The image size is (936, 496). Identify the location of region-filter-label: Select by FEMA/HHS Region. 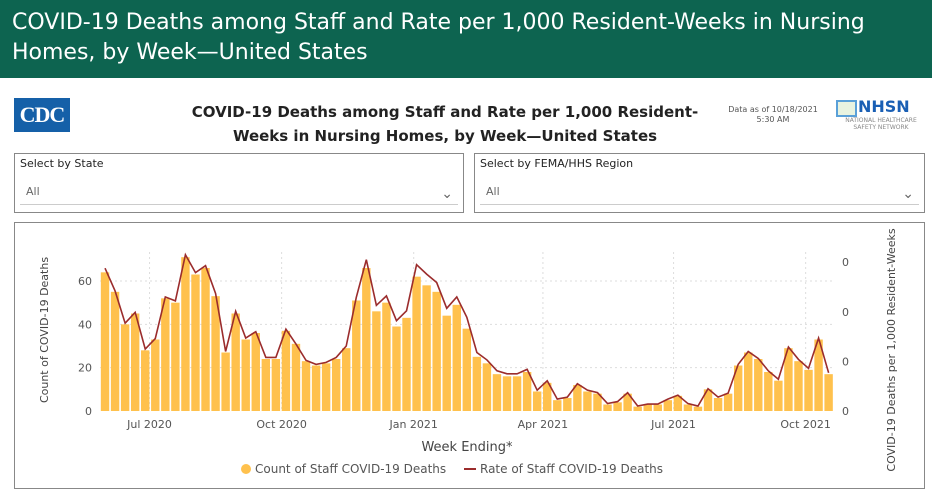
(557, 163).